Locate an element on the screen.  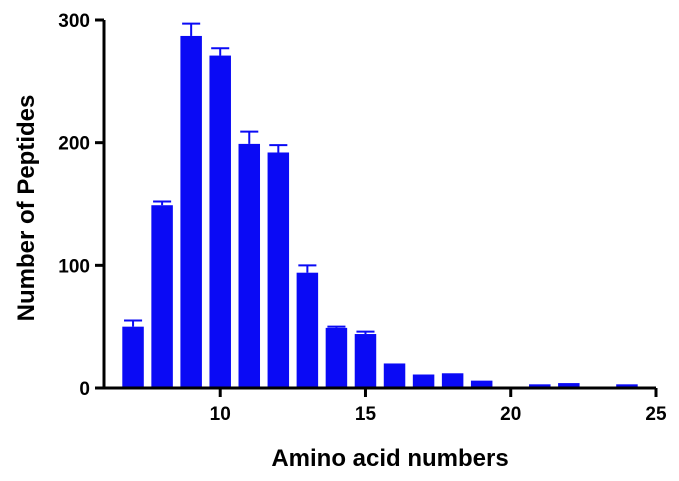
x-tick-label: 10 is located at coordinates (220, 414).